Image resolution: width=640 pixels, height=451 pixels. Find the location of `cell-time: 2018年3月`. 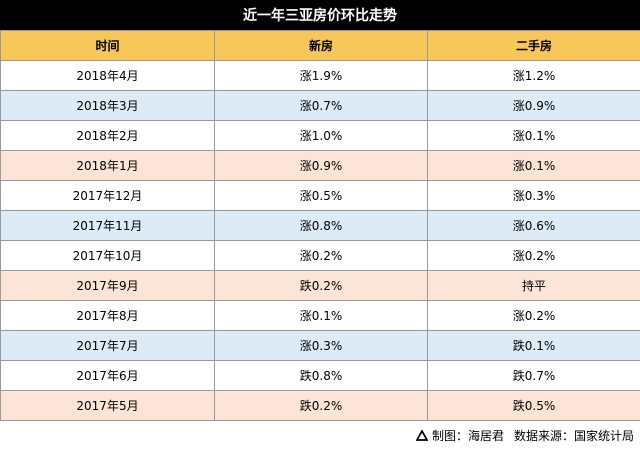

cell-time: 2018年3月 is located at coordinates (107, 105).